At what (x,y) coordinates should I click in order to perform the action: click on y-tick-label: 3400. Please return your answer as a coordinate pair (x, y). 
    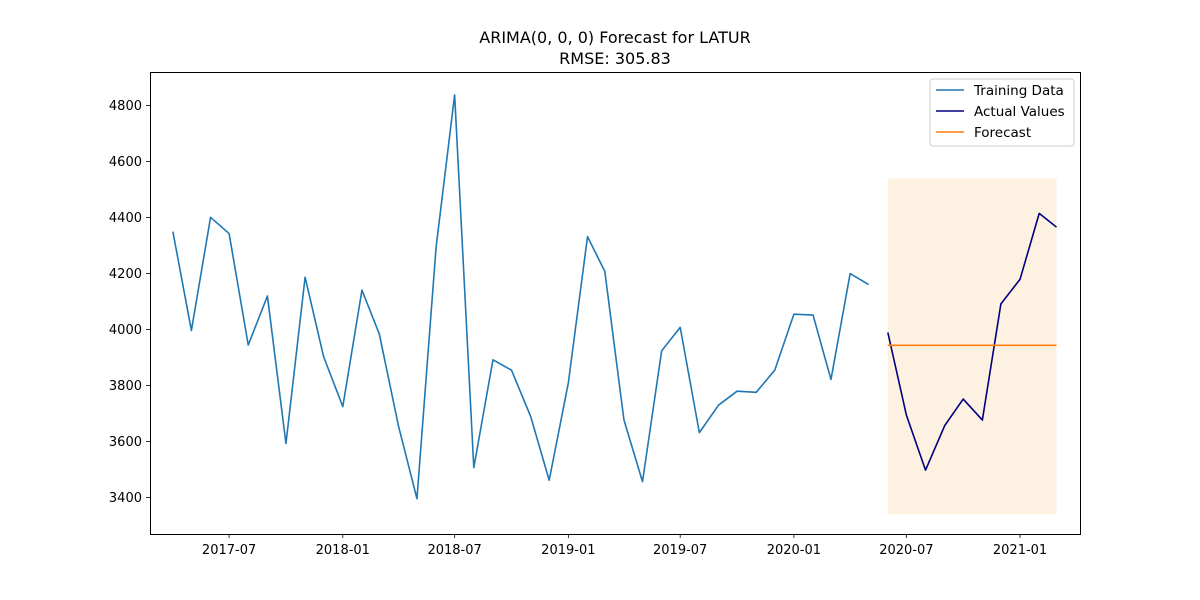
    Looking at the image, I should click on (125, 498).